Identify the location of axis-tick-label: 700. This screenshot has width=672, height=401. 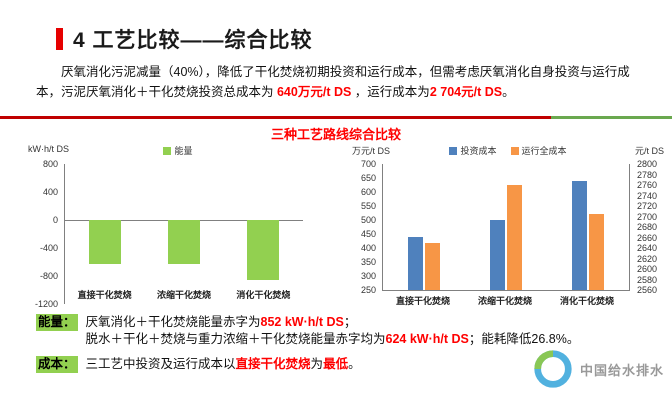
(368, 164).